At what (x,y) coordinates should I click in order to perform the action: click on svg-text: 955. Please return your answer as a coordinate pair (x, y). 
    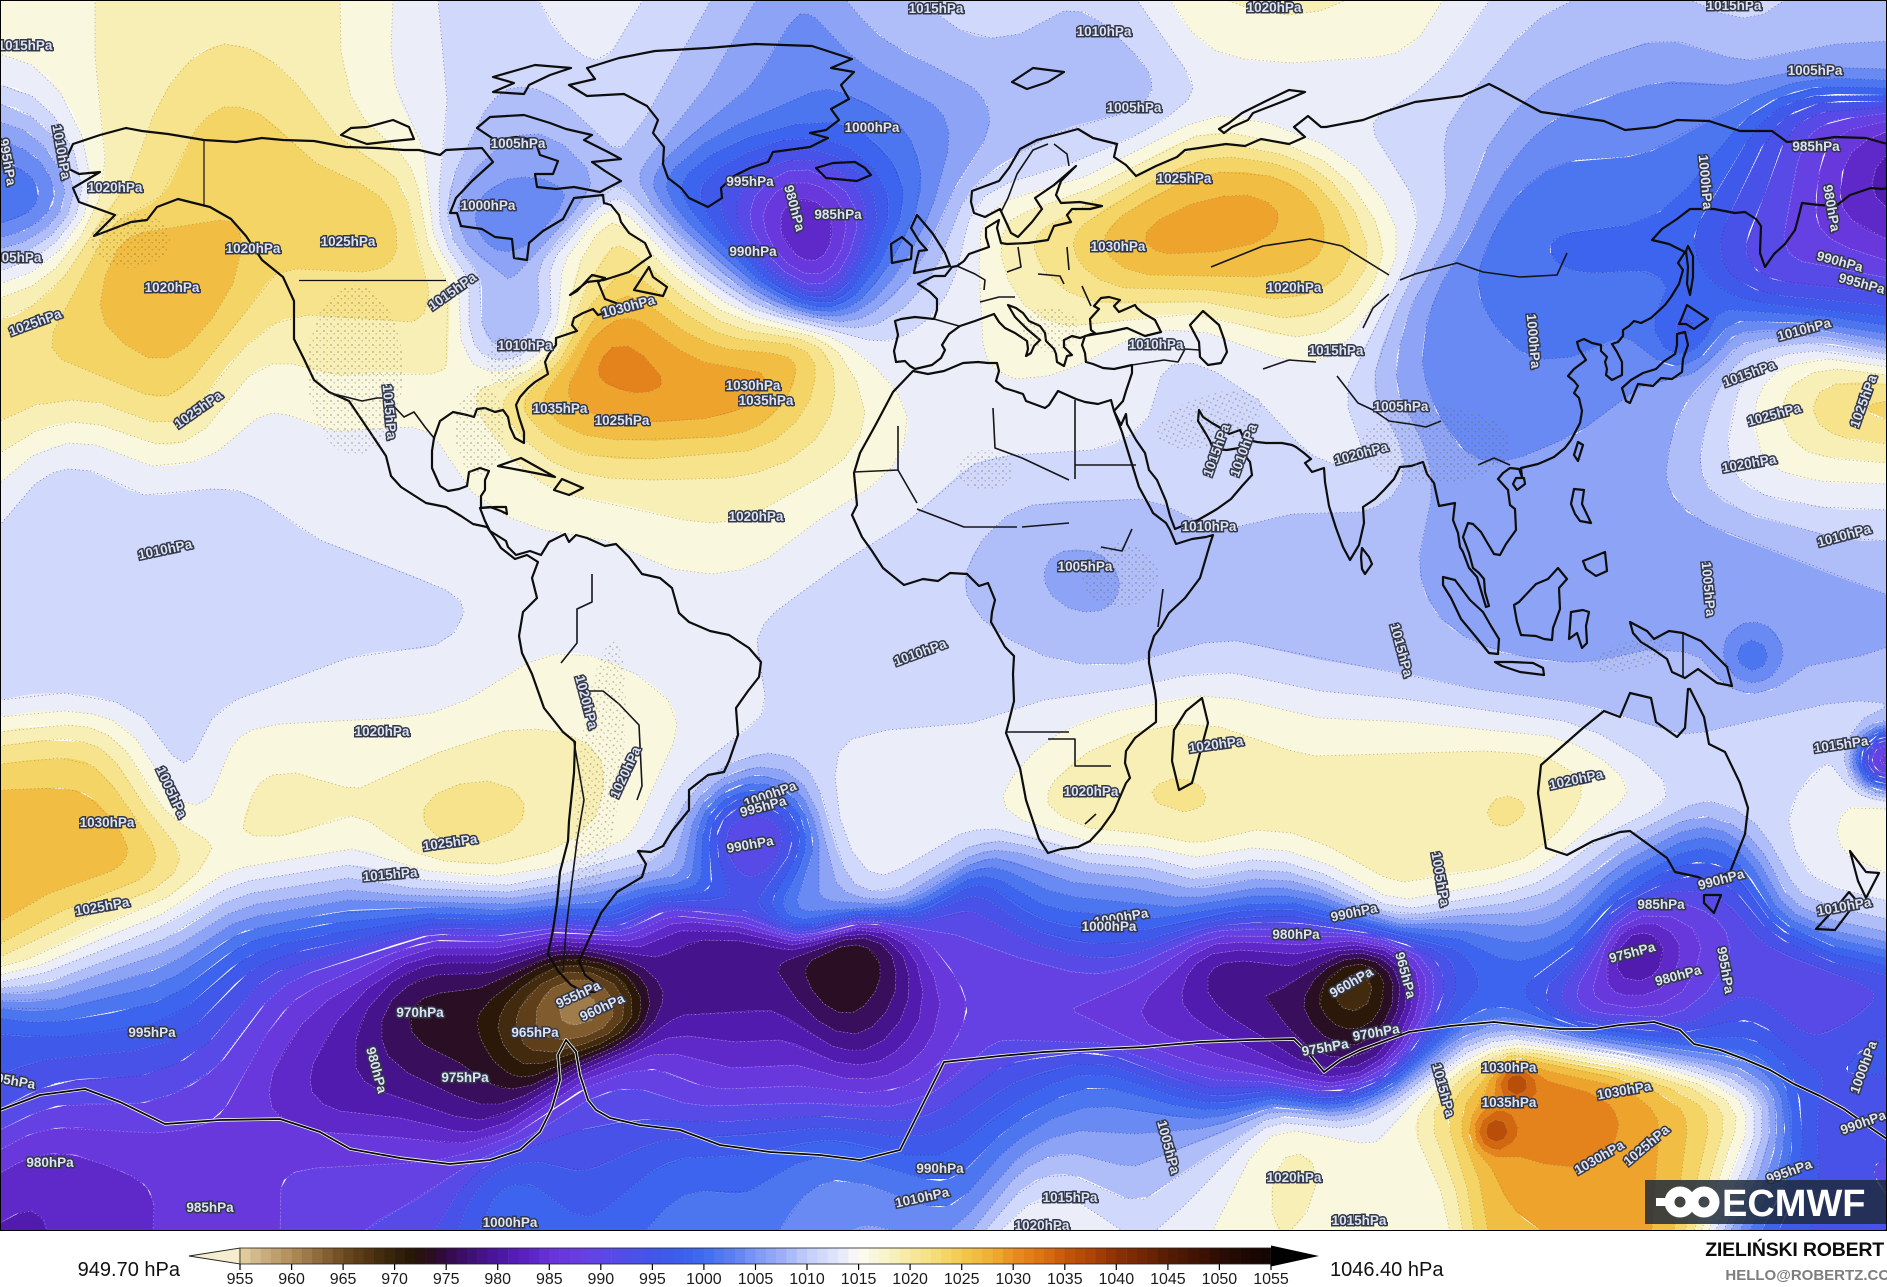
    Looking at the image, I should click on (240, 1279).